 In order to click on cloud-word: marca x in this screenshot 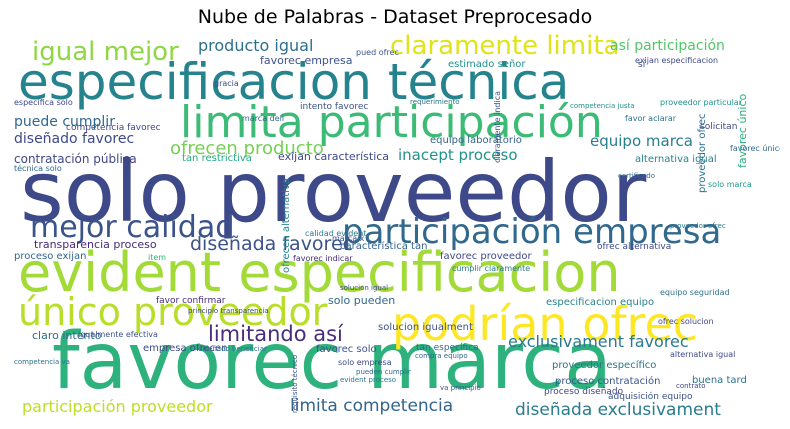, I will do `click(348, 238)`.